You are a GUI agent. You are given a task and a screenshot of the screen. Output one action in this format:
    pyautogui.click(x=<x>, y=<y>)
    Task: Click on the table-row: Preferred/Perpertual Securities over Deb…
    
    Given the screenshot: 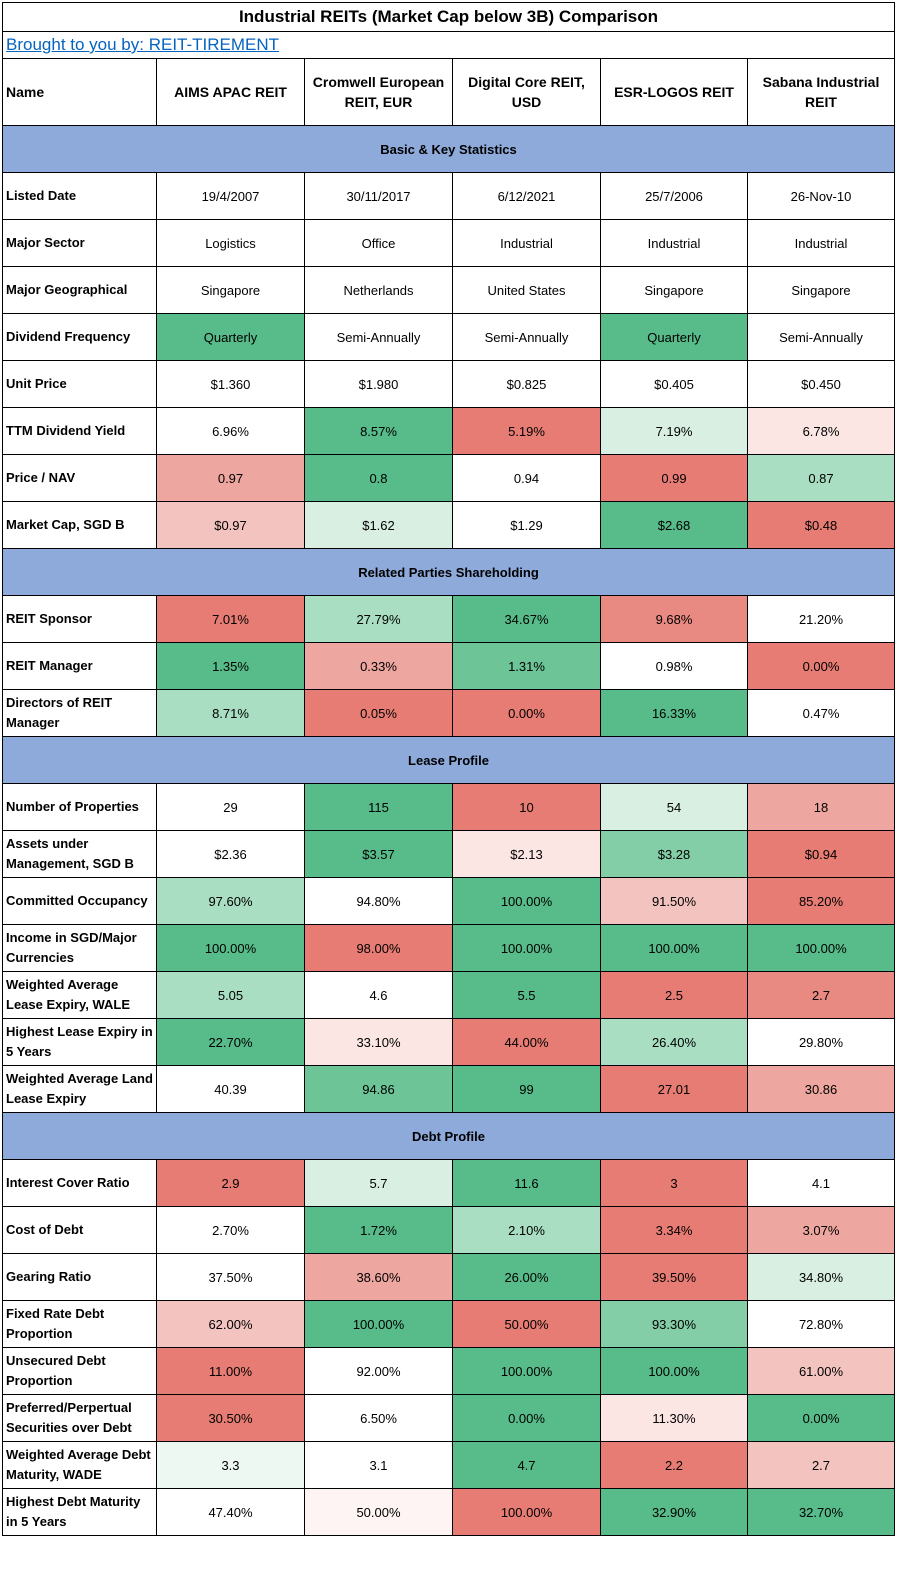 What is the action you would take?
    pyautogui.click(x=448, y=1418)
    